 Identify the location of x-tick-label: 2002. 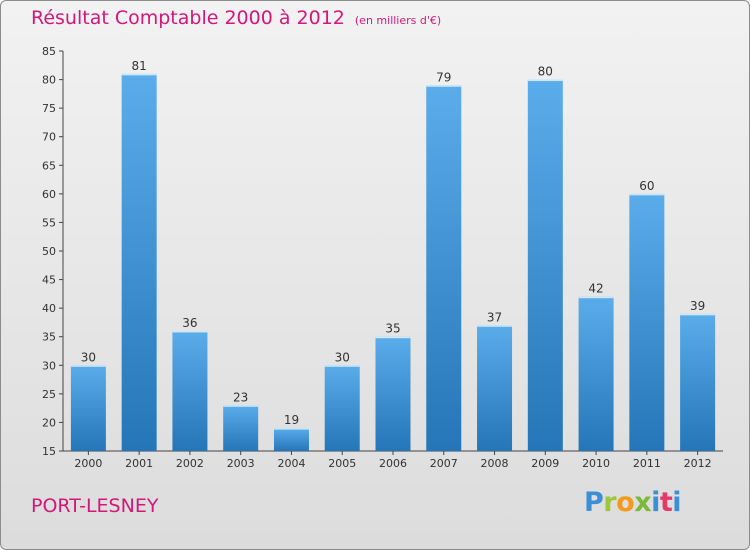
(190, 463).